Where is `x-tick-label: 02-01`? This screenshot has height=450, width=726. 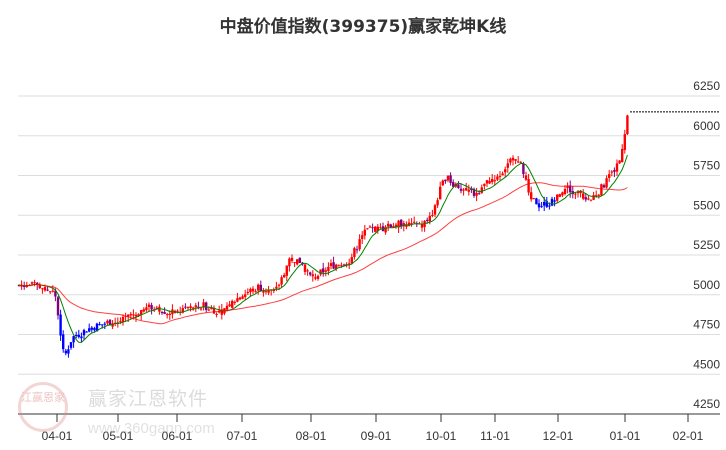
x-tick-label: 02-01 is located at coordinates (688, 436).